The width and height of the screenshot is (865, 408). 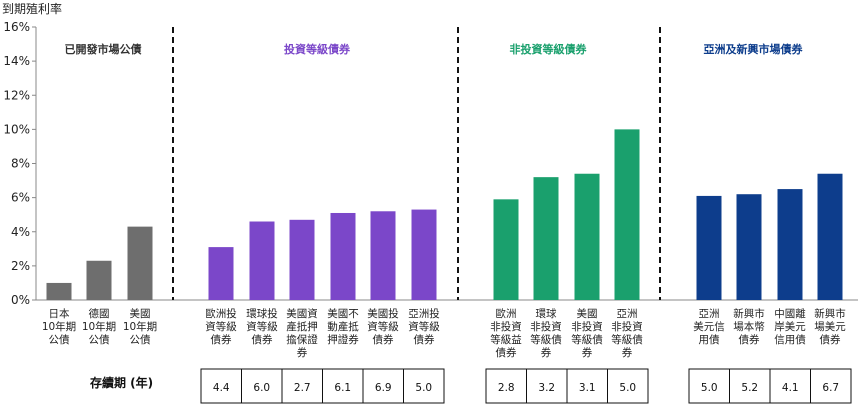 I want to click on category-label: 新興市場本幣債券, so click(x=749, y=326).